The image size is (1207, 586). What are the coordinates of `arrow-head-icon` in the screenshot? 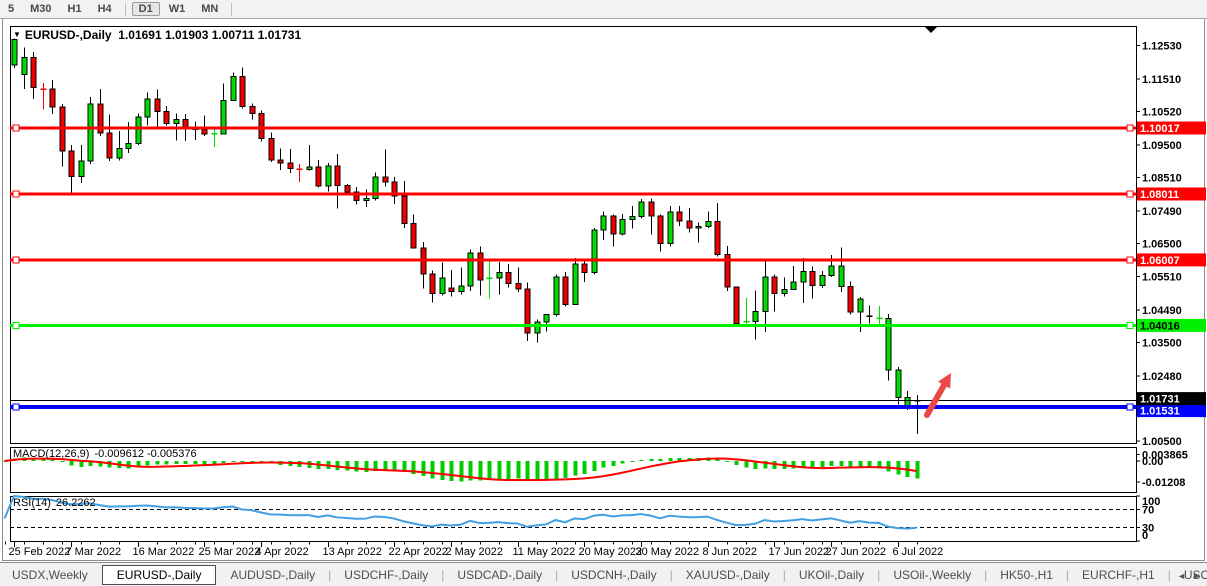 It's located at (944, 381).